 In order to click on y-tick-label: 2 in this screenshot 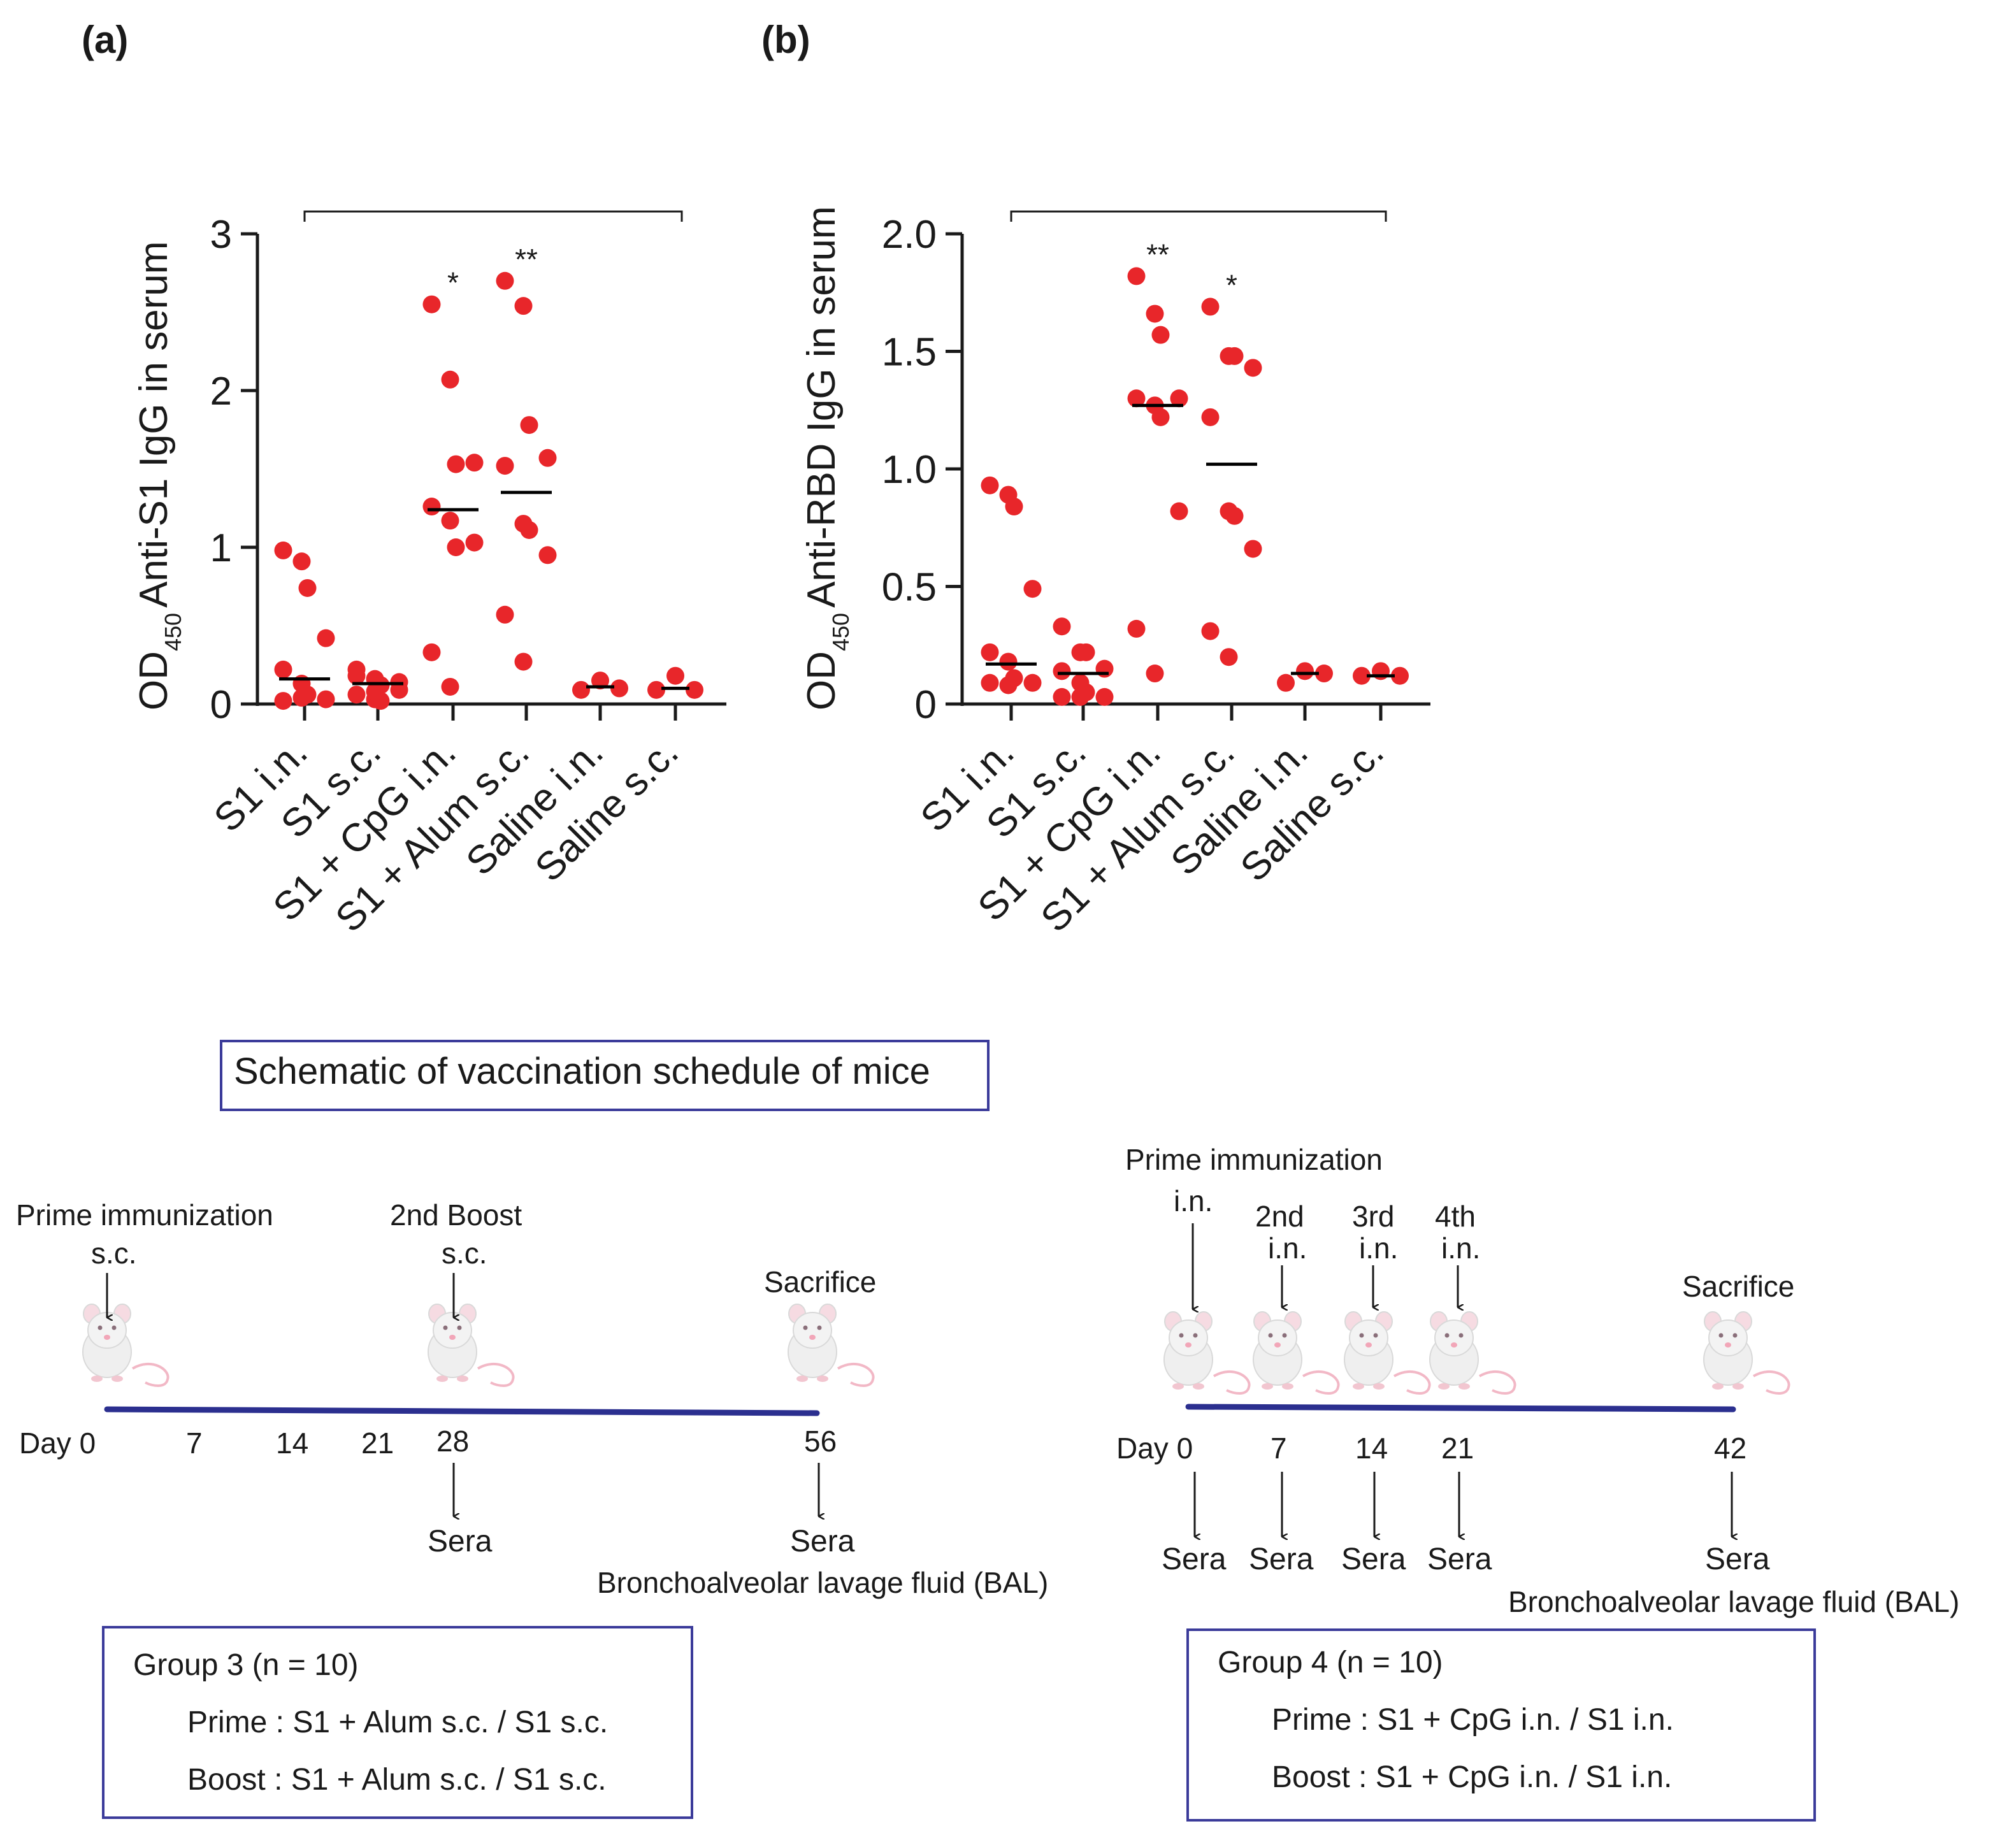, I will do `click(221, 392)`.